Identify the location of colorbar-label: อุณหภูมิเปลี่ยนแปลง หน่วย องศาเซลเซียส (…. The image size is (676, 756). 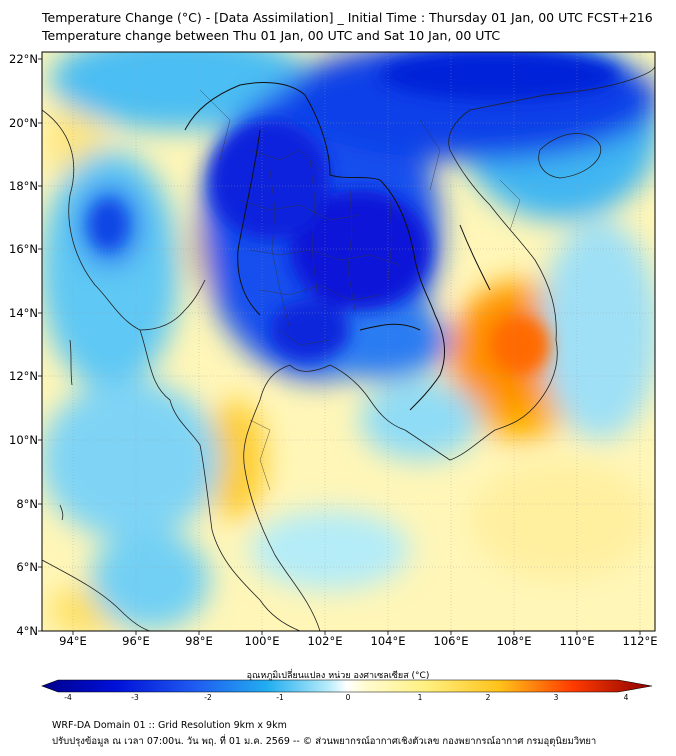
(338, 676).